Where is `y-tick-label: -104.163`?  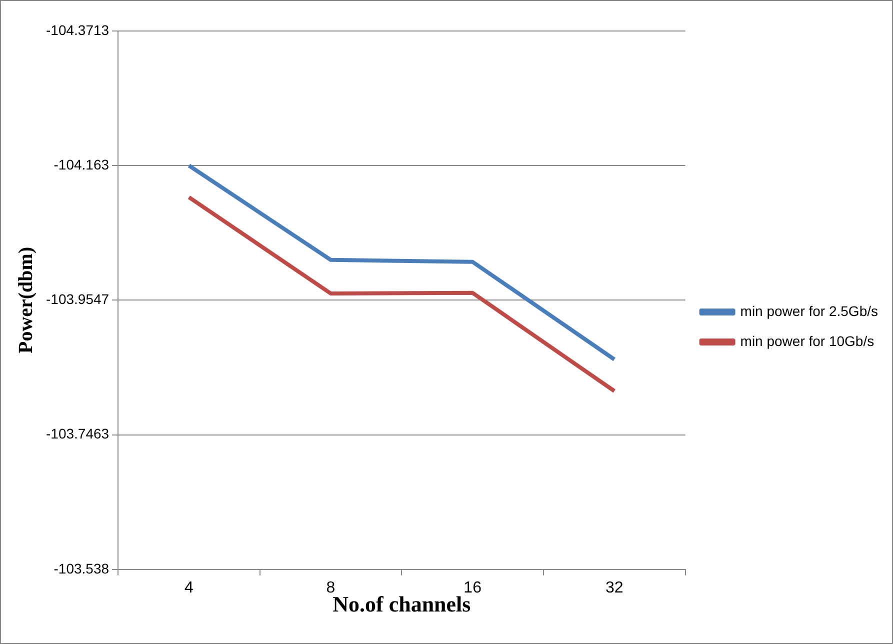
y-tick-label: -104.163 is located at coordinates (82, 164).